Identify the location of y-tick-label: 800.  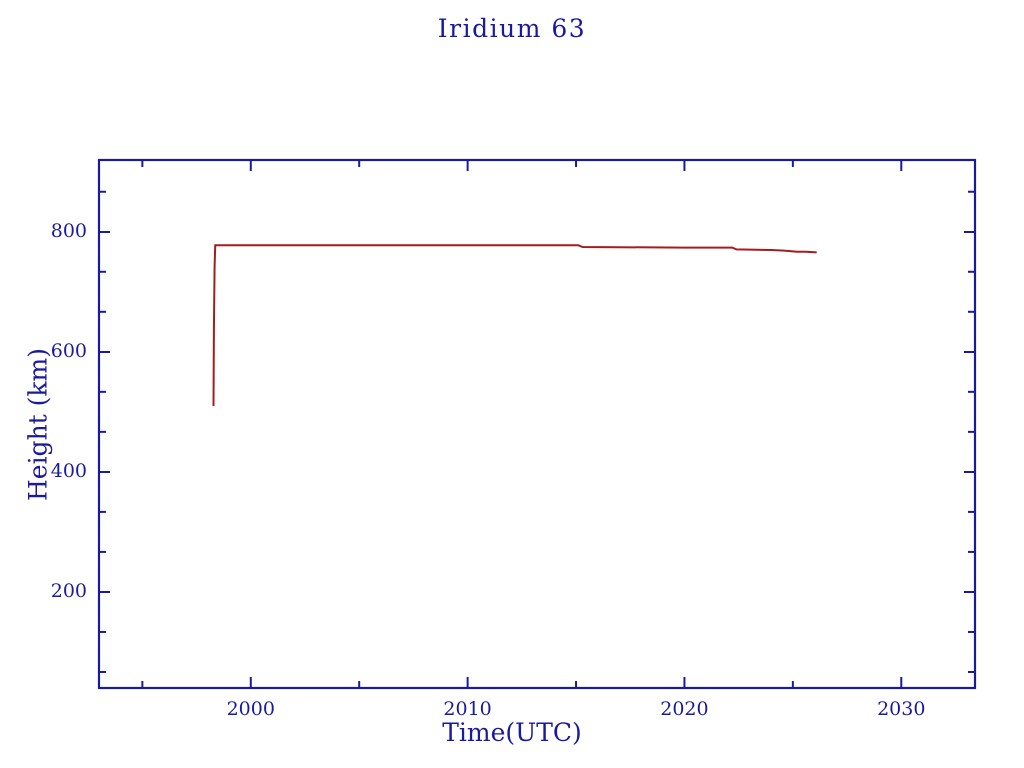
(68, 231).